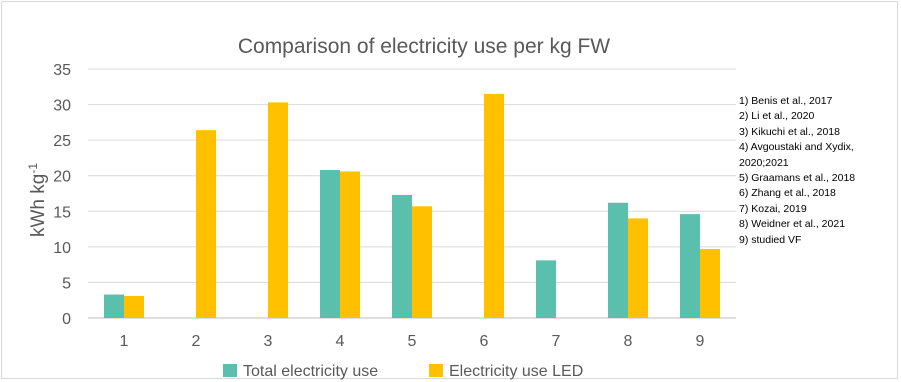  Describe the element at coordinates (628, 341) in the screenshot. I see `x-tick-label: 8` at that location.